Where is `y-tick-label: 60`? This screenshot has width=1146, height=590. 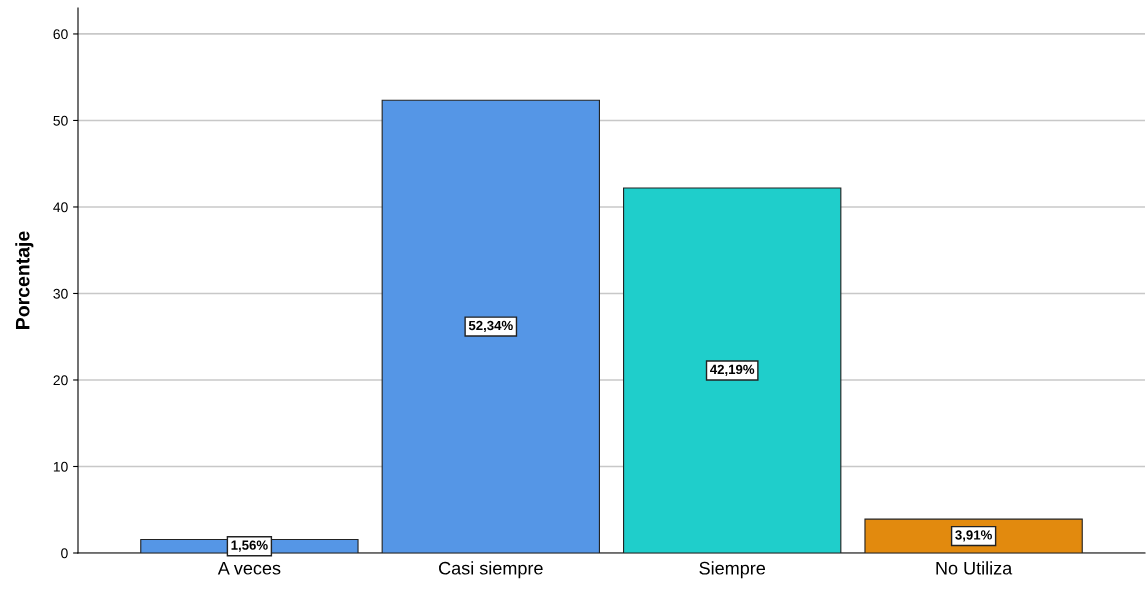 y-tick-label: 60 is located at coordinates (60, 34).